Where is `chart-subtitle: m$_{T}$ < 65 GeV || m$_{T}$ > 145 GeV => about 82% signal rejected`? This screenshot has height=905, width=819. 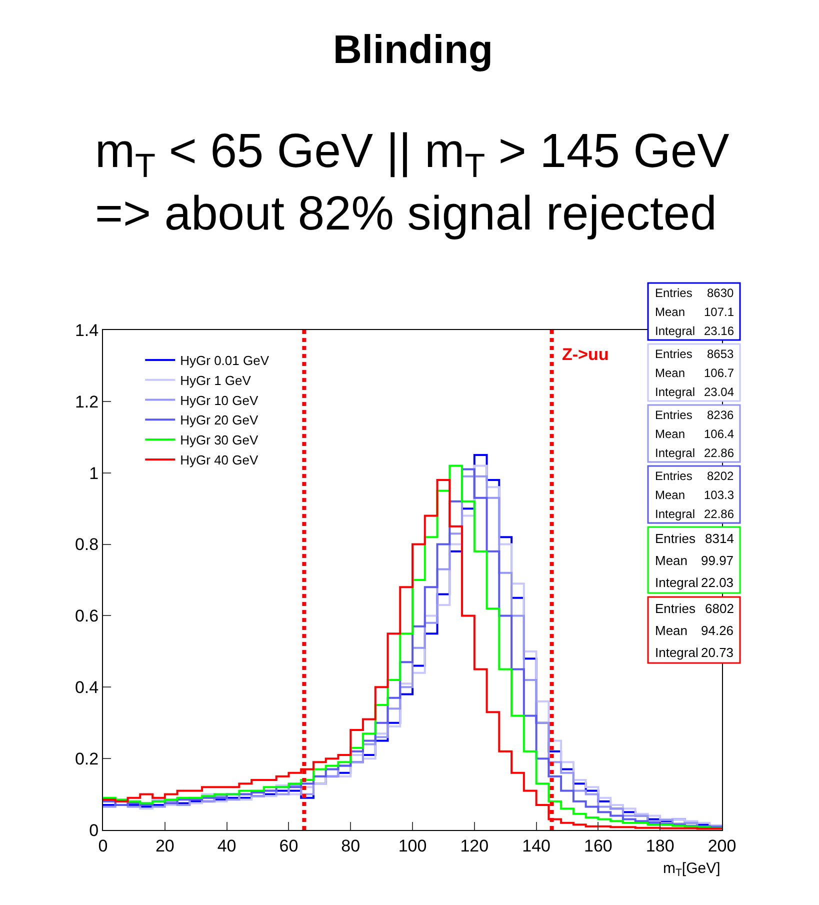 chart-subtitle: m$_{T}$ < 65 GeV || m$_{T}$ > 145 GeV => about 82% signal rejected is located at coordinates (412, 182).